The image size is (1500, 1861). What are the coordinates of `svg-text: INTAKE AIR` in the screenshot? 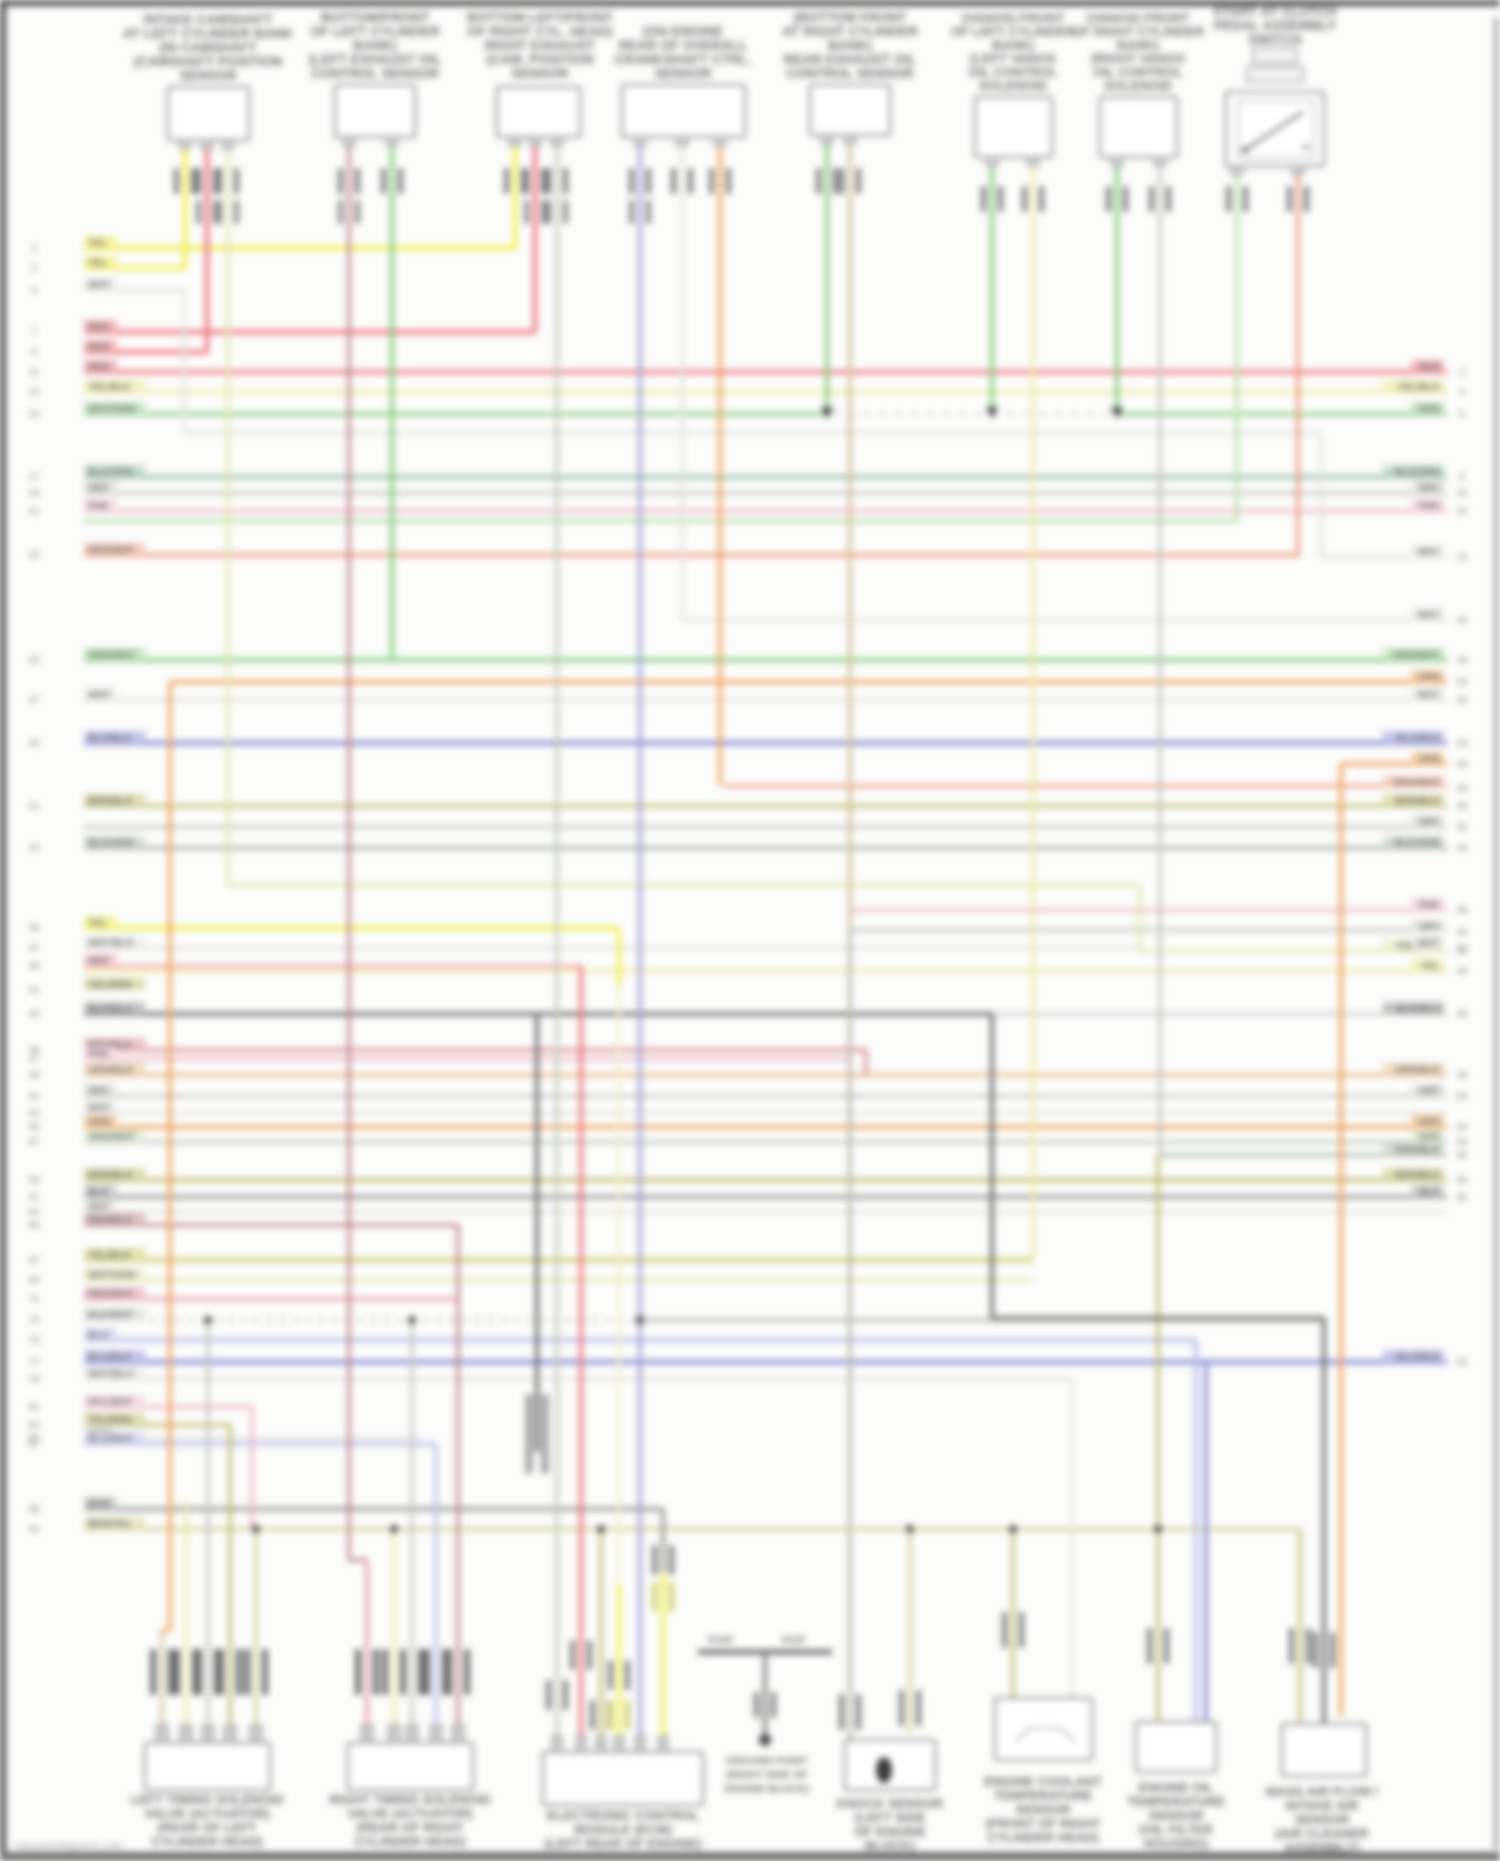 It's located at (1323, 1805).